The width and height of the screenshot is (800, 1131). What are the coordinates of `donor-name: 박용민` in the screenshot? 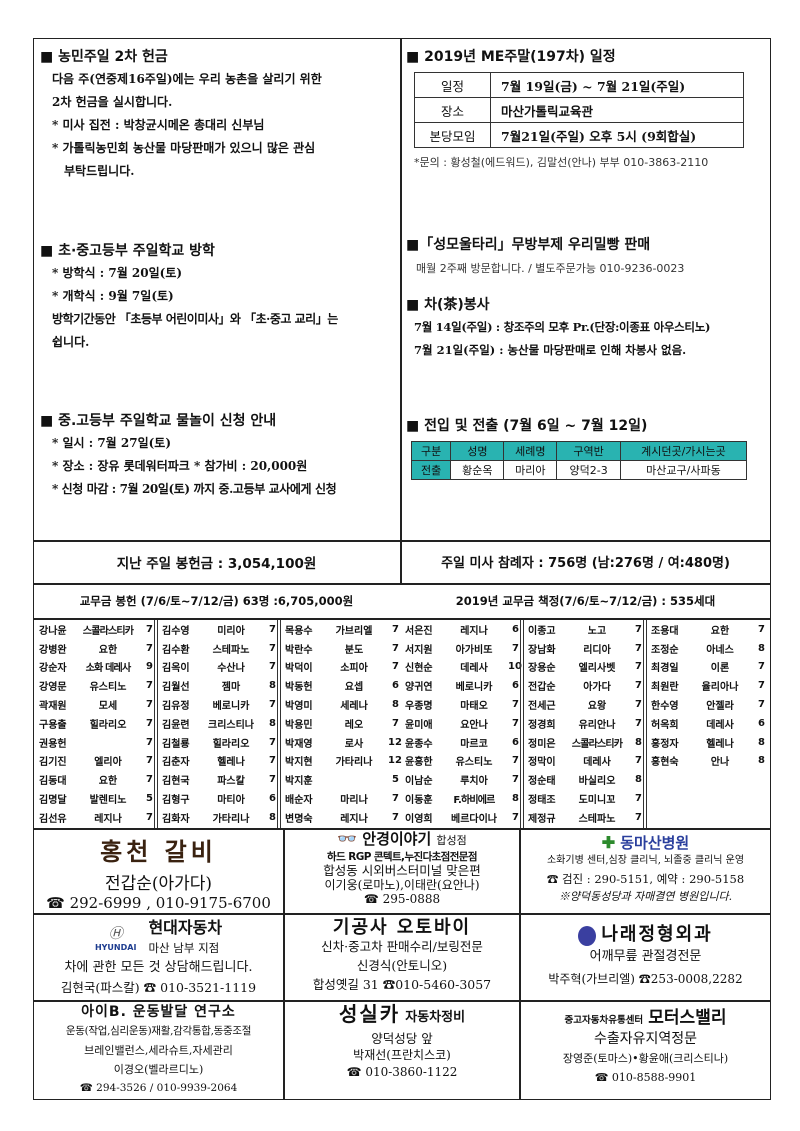 It's located at (299, 725).